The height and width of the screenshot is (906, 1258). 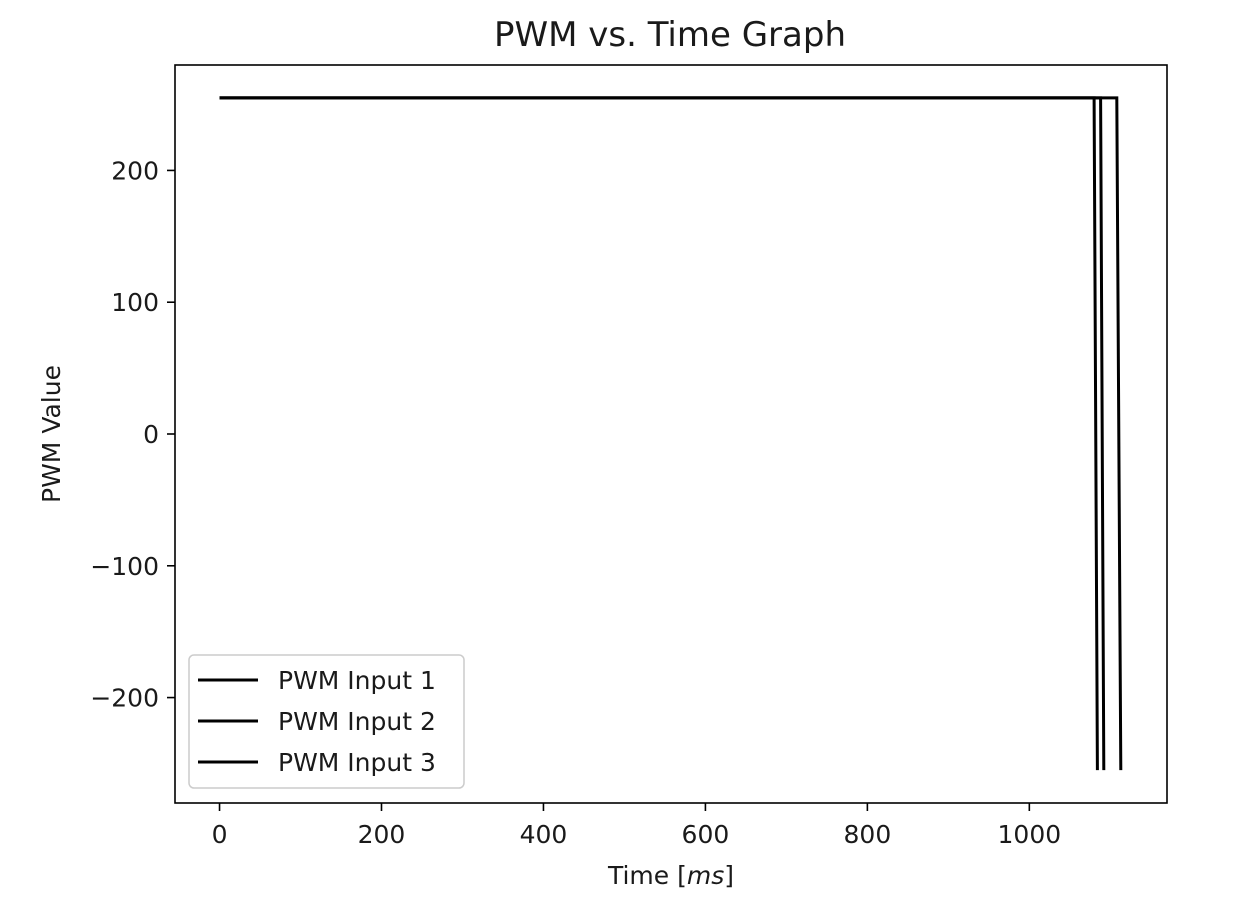 What do you see at coordinates (544, 834) in the screenshot?
I see `x-tick-label: 400` at bounding box center [544, 834].